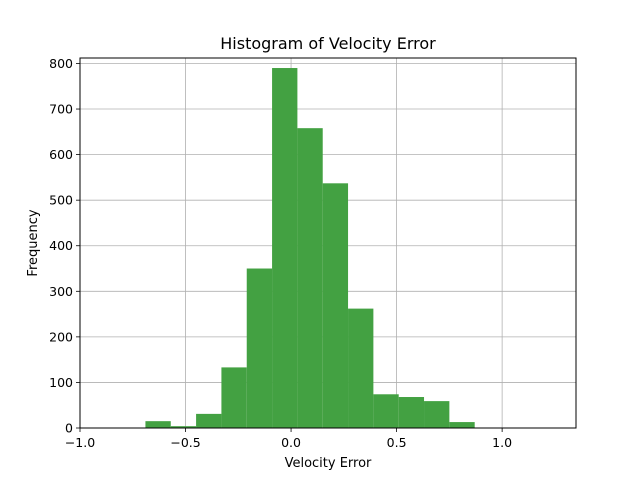  Describe the element at coordinates (61, 382) in the screenshot. I see `y-tick-label: 100` at that location.